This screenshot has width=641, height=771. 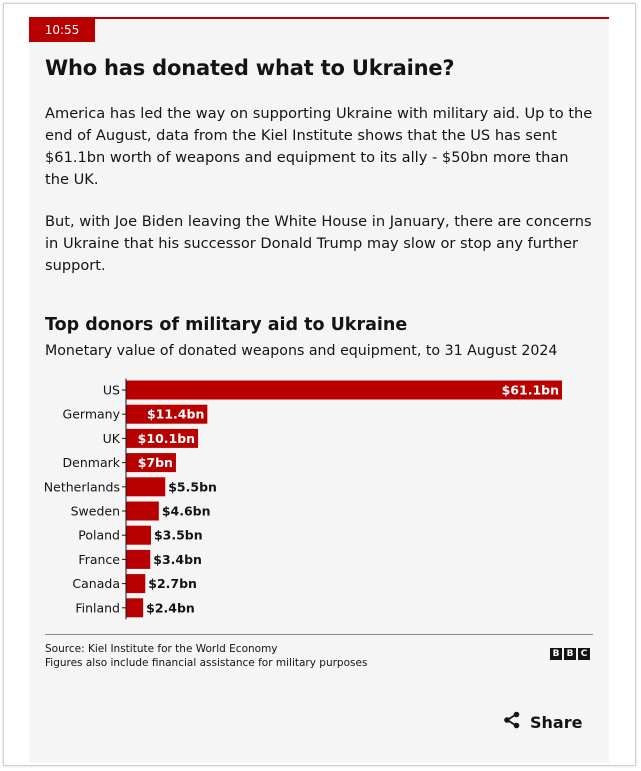 What do you see at coordinates (82, 486) in the screenshot?
I see `category-label: Netherlands` at bounding box center [82, 486].